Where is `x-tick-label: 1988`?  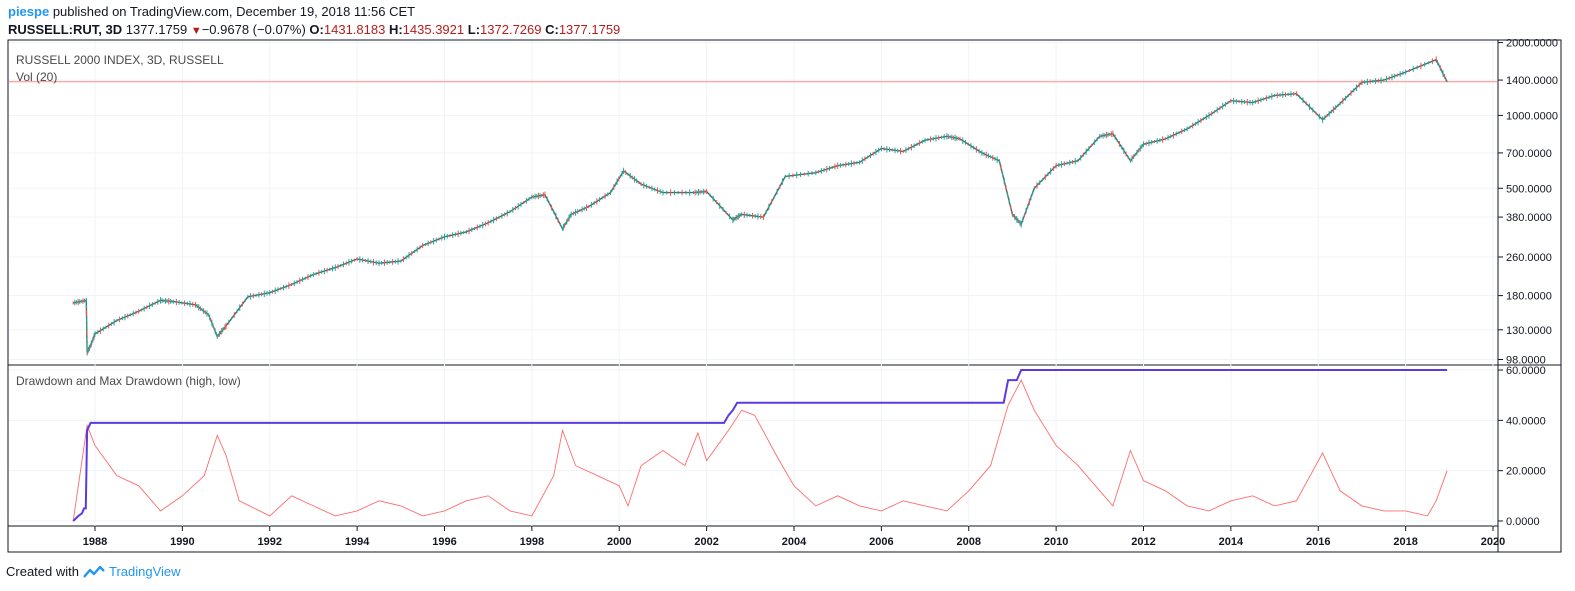
x-tick-label: 1988 is located at coordinates (95, 542).